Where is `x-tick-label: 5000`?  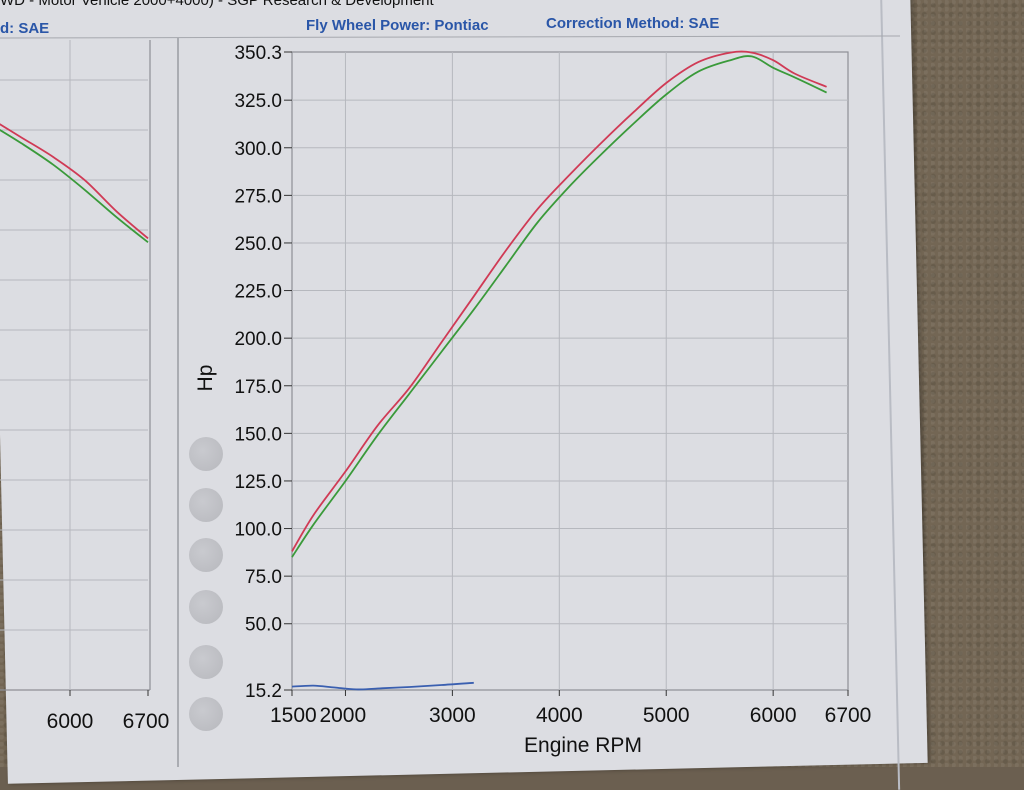
x-tick-label: 5000 is located at coordinates (666, 715).